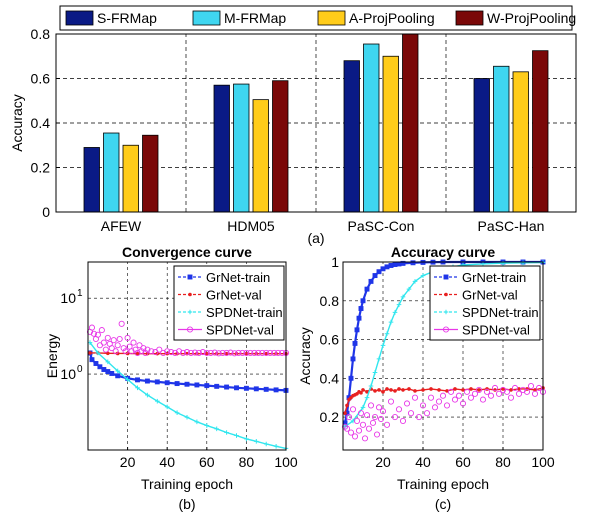 The width and height of the screenshot is (589, 517). What do you see at coordinates (52, 356) in the screenshot?
I see `panel-b-y-axis-label: Energy` at bounding box center [52, 356].